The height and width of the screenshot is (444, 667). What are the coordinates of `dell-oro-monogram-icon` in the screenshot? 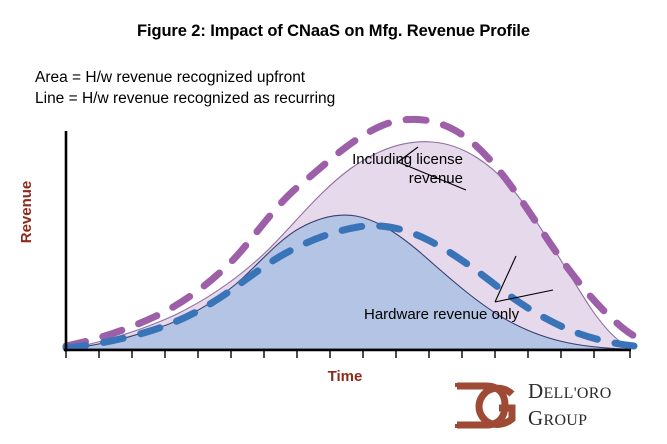 It's located at (485, 405).